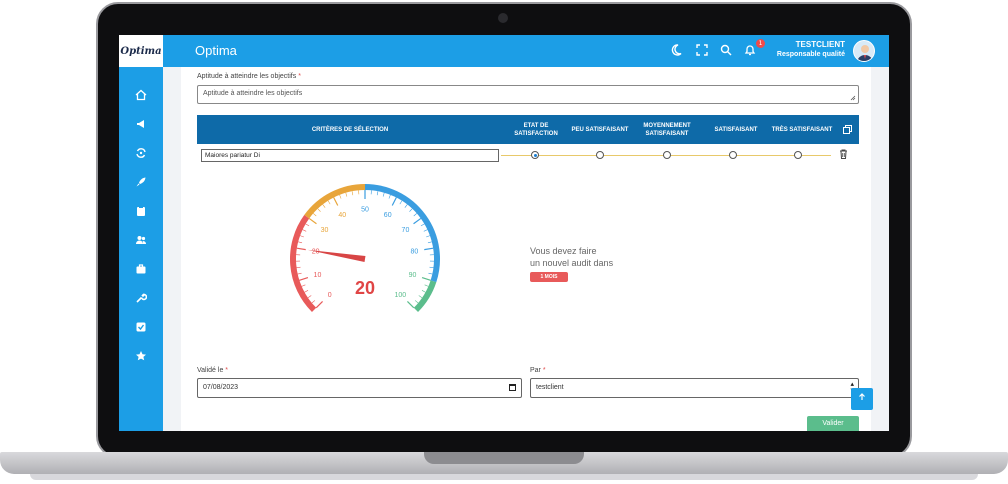 This screenshot has width=1008, height=484. What do you see at coordinates (141, 271) in the screenshot?
I see `briefcase-icon` at bounding box center [141, 271].